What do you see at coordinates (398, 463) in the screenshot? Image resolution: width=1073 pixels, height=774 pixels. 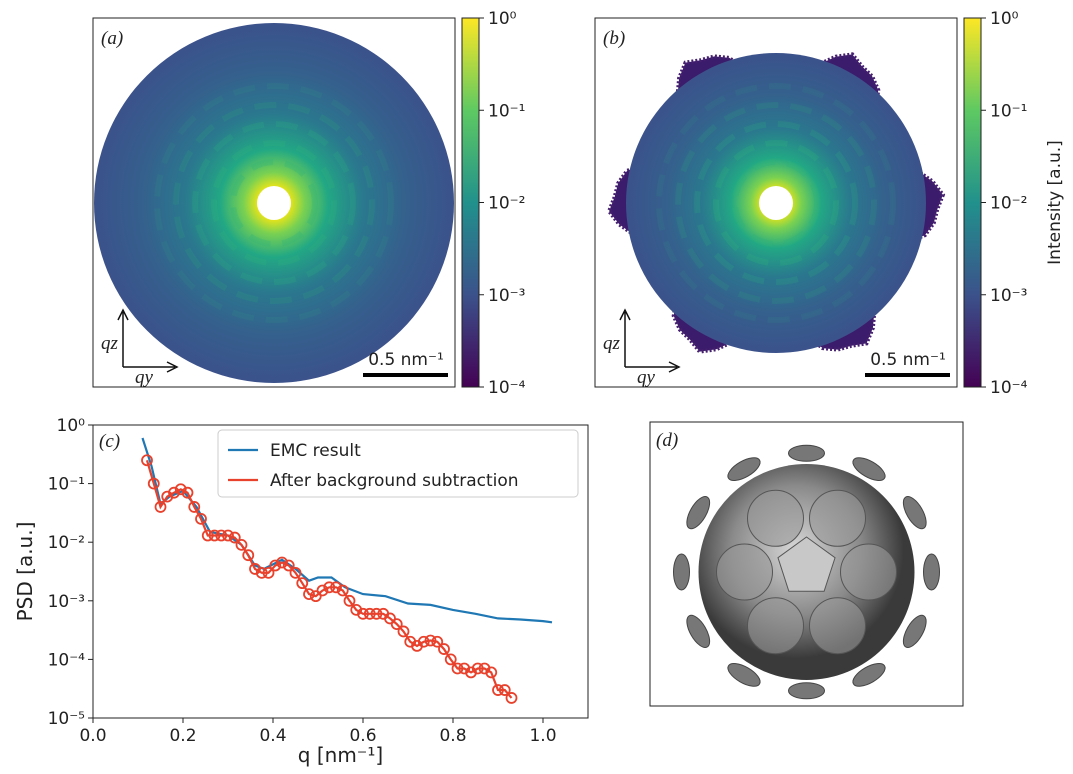 I see `legend` at bounding box center [398, 463].